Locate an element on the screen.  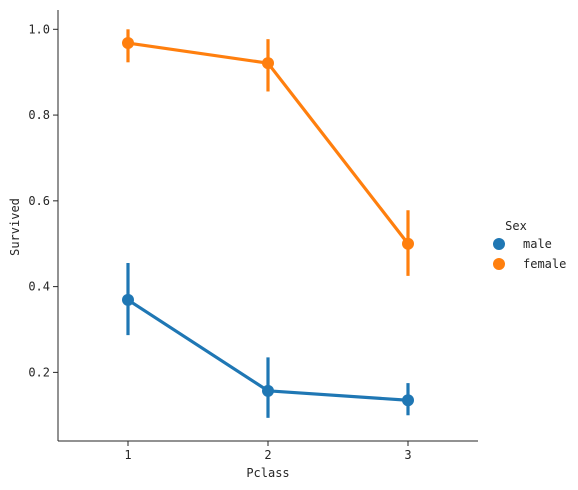
y-tick-label: 0.4 is located at coordinates (39, 287).